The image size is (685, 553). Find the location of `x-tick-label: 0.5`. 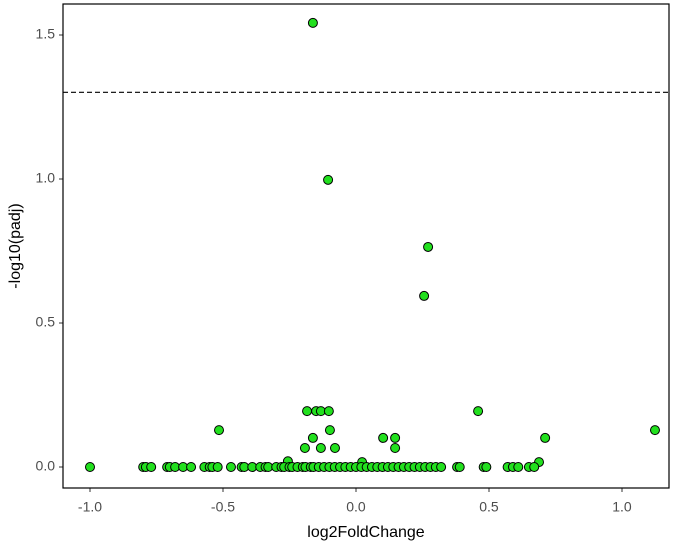

x-tick-label: 0.5 is located at coordinates (489, 507).